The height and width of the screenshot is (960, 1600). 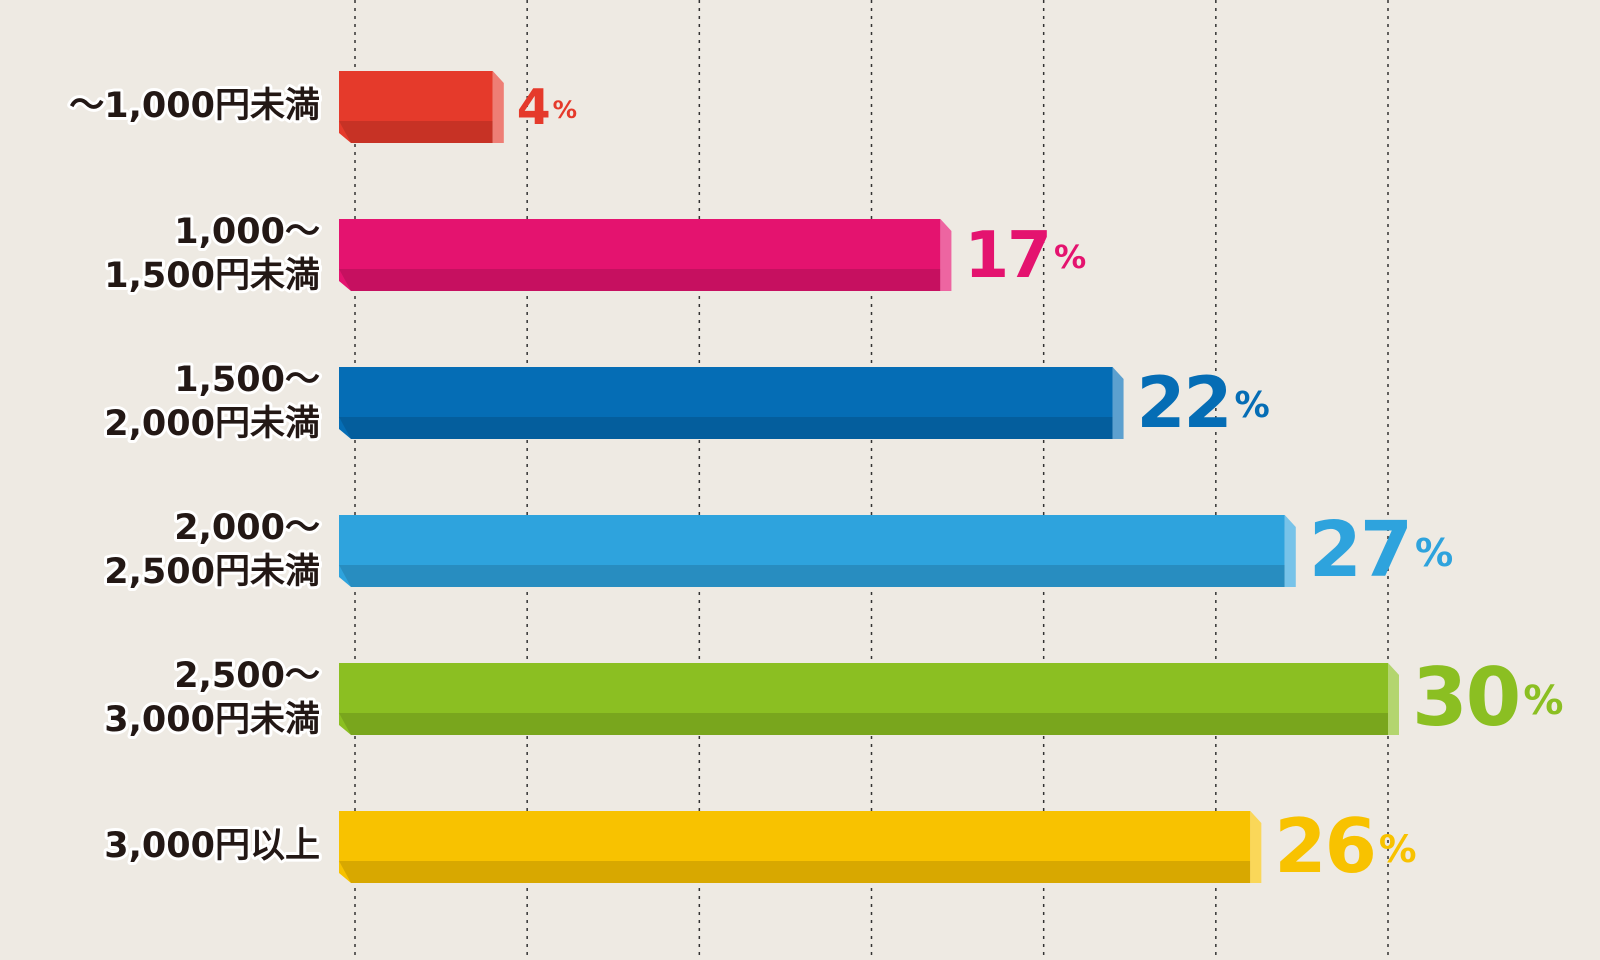 What do you see at coordinates (212, 572) in the screenshot?
I see `category-label: 2,500円未満` at bounding box center [212, 572].